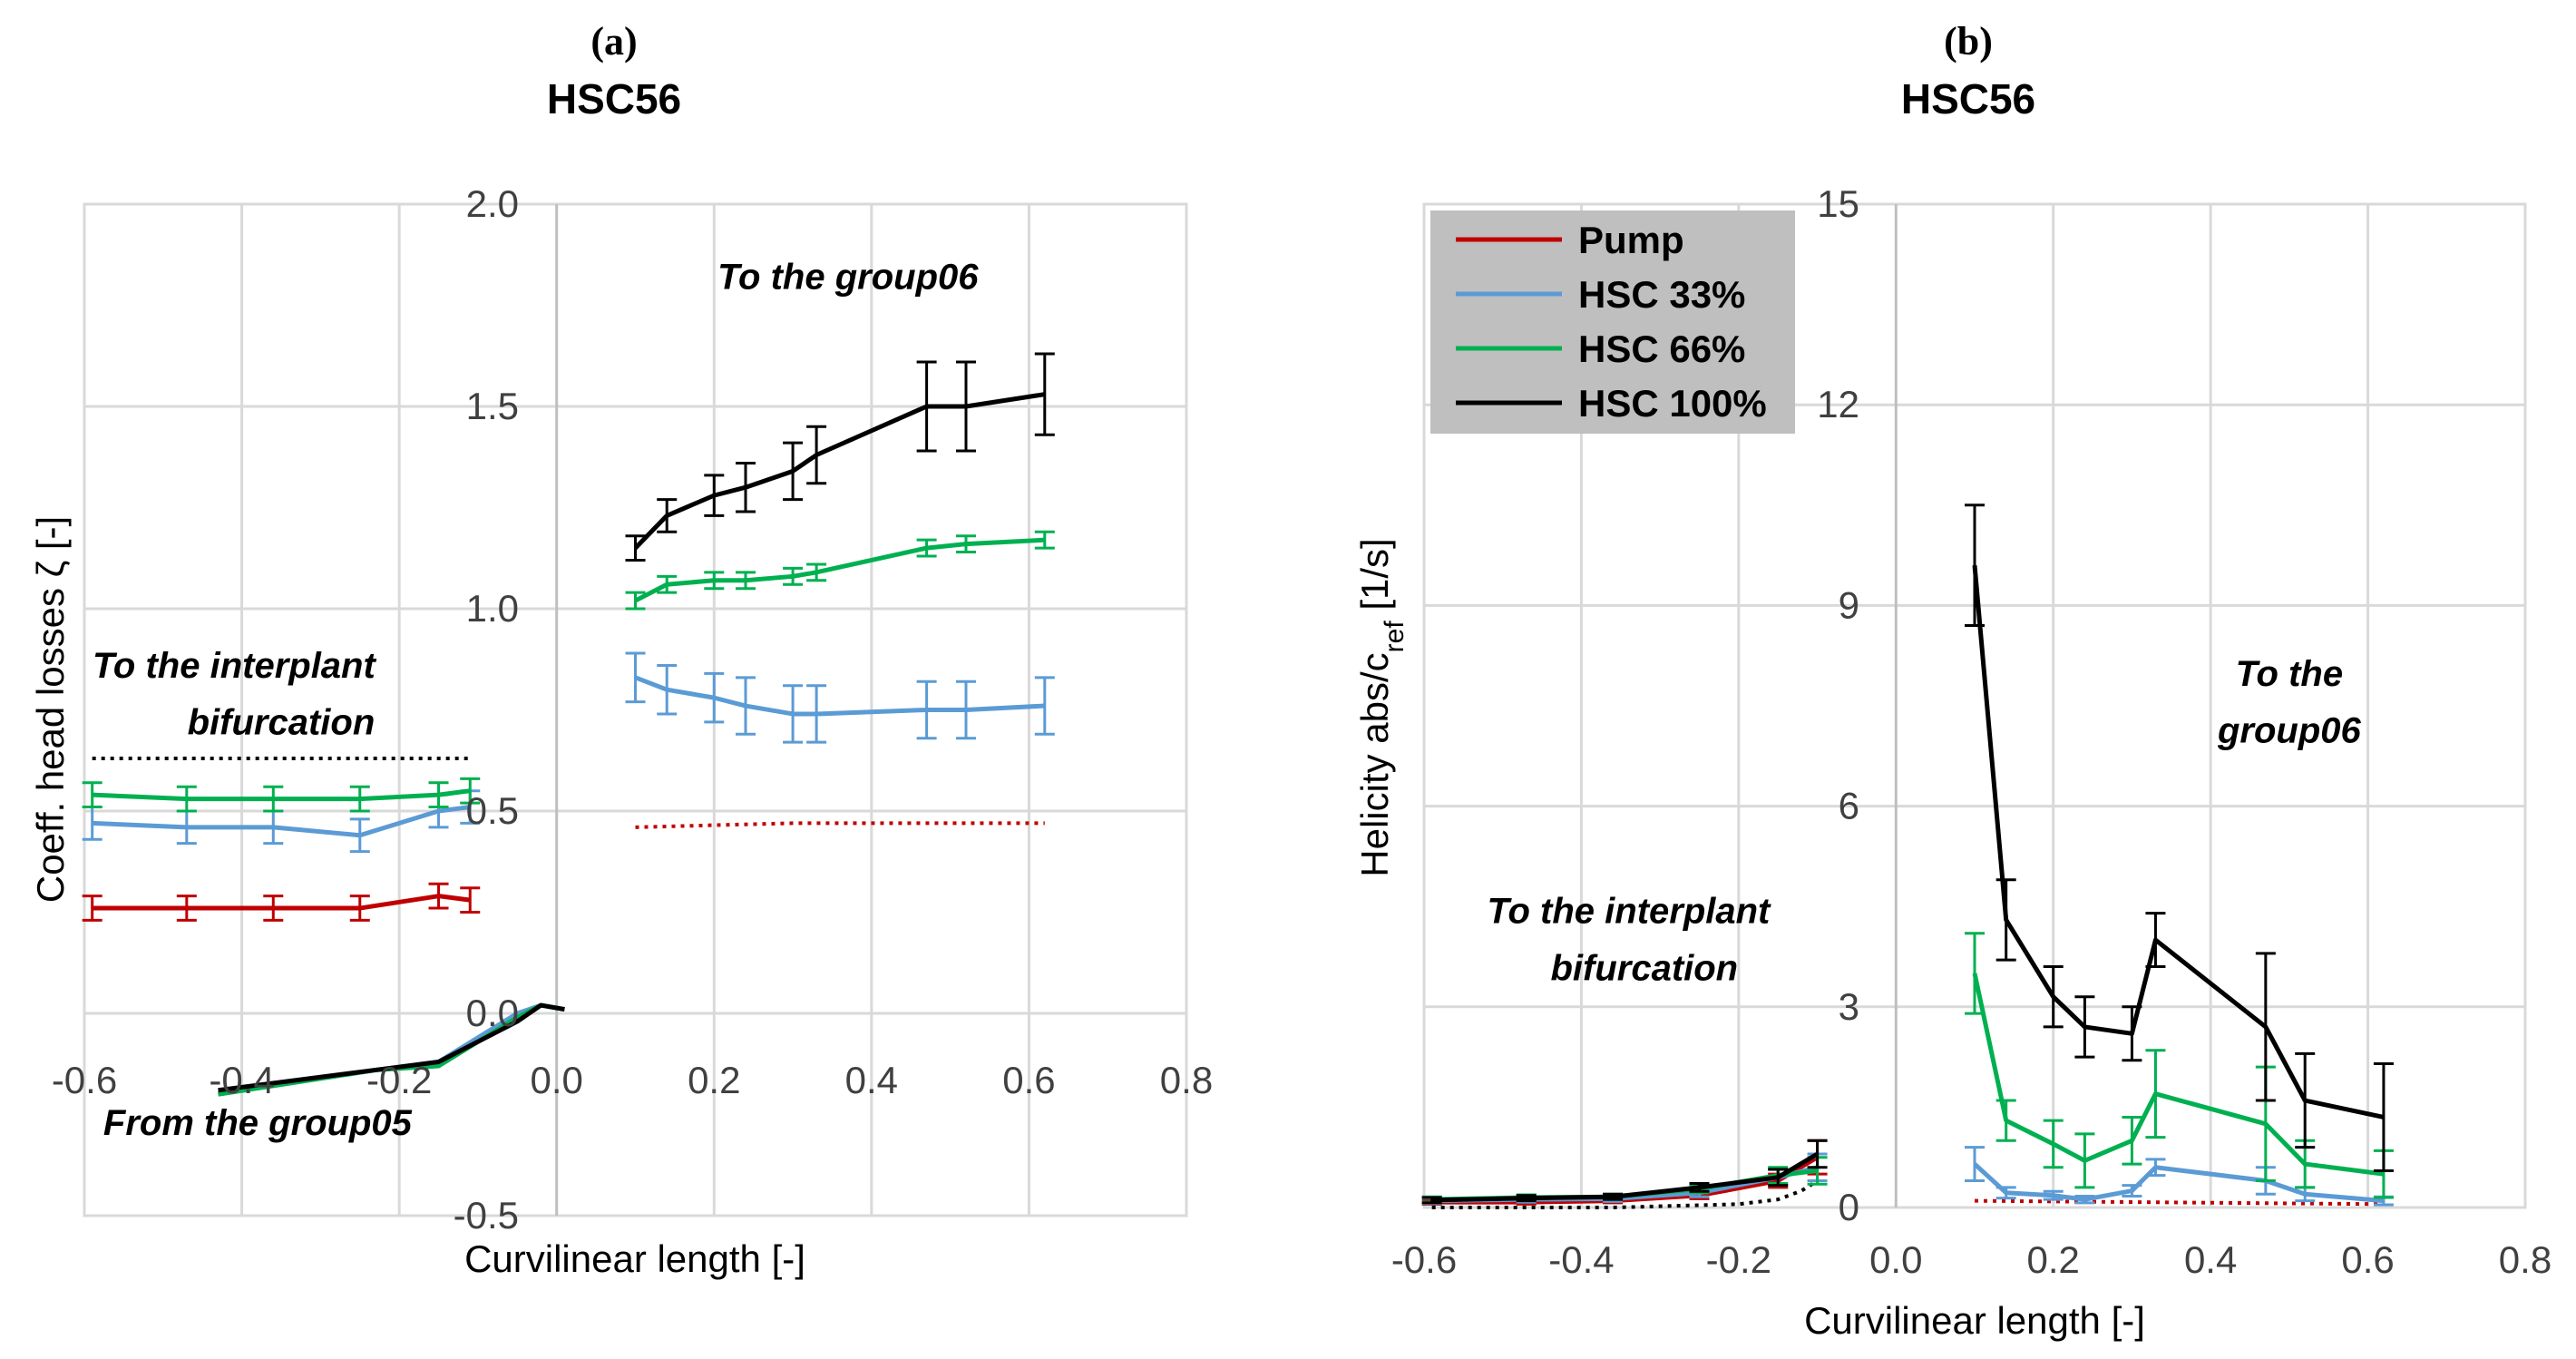  Describe the element at coordinates (1968, 41) in the screenshot. I see `panel-b-label: (b)` at that location.